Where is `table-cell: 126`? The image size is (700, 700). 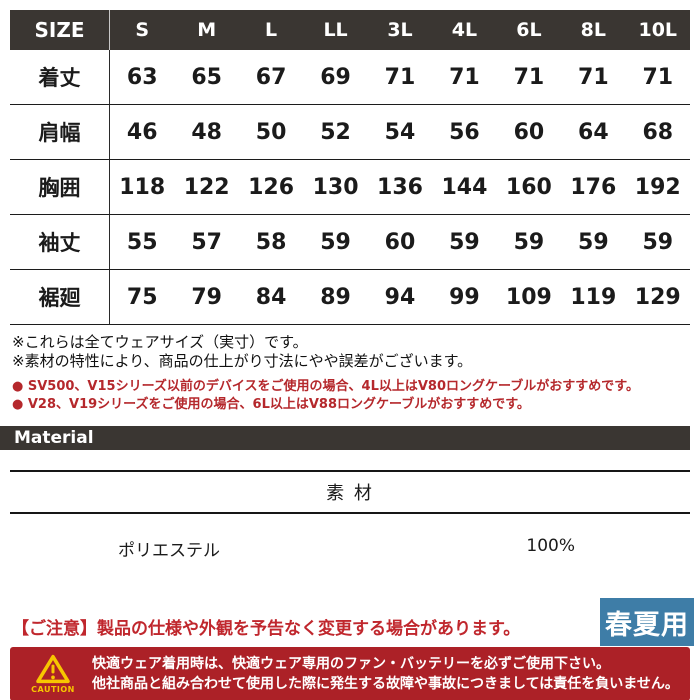 table-cell: 126 is located at coordinates (271, 187).